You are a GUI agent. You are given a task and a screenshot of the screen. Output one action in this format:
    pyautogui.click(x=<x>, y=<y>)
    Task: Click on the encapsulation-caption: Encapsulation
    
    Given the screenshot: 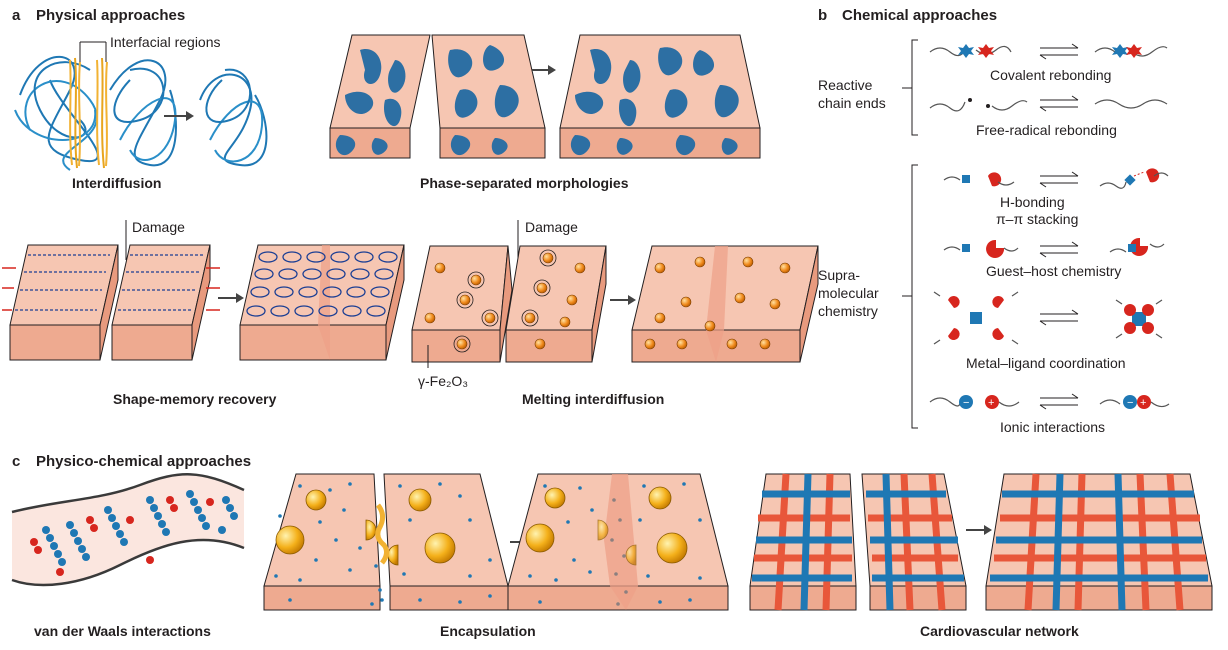 What is the action you would take?
    pyautogui.click(x=488, y=631)
    